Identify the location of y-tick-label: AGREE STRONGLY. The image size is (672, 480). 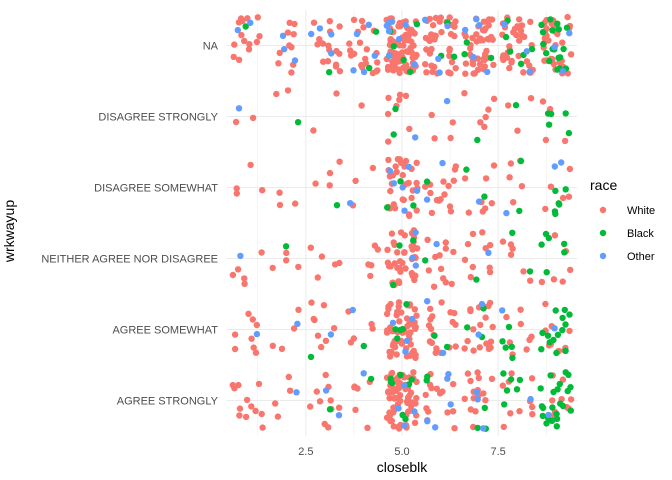
(168, 402).